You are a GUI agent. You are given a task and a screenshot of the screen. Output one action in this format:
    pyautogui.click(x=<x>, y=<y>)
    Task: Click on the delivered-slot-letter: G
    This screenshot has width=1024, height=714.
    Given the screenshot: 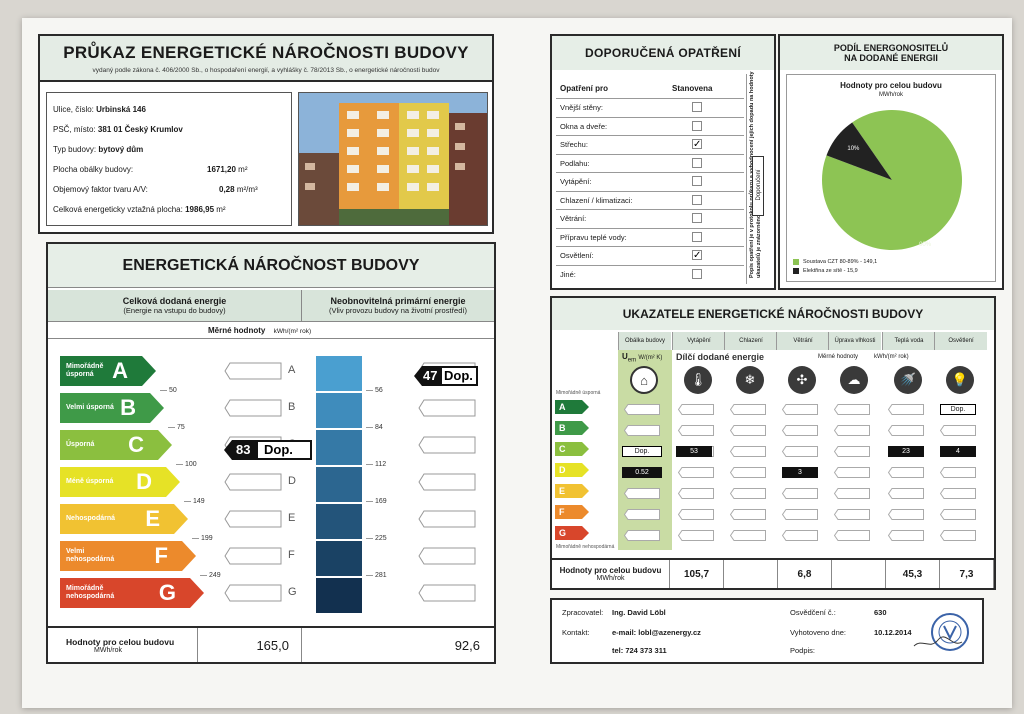 What is the action you would take?
    pyautogui.click(x=292, y=592)
    